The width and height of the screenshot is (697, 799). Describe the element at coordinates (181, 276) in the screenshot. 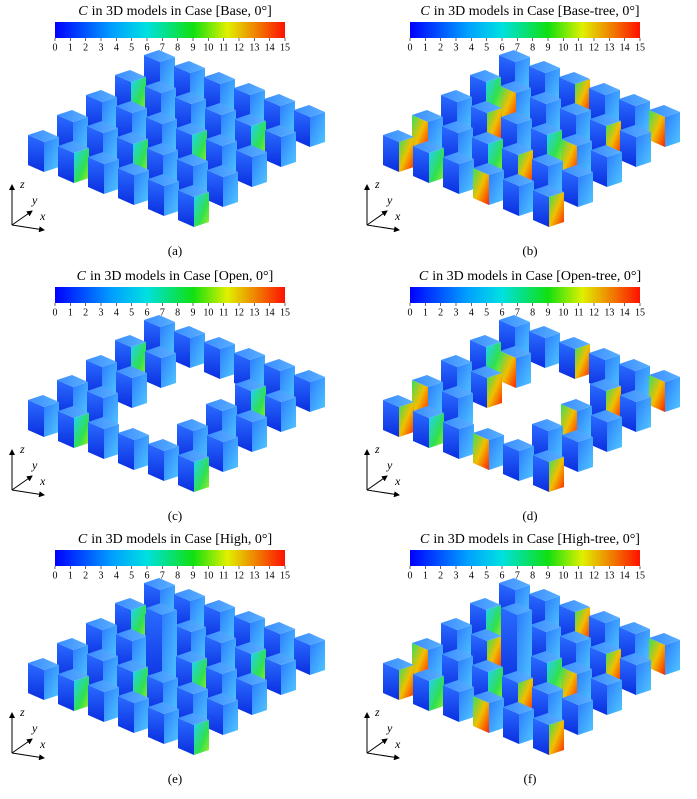

I see `title-text: in 3D models in Case [Open, 0°]` at that location.